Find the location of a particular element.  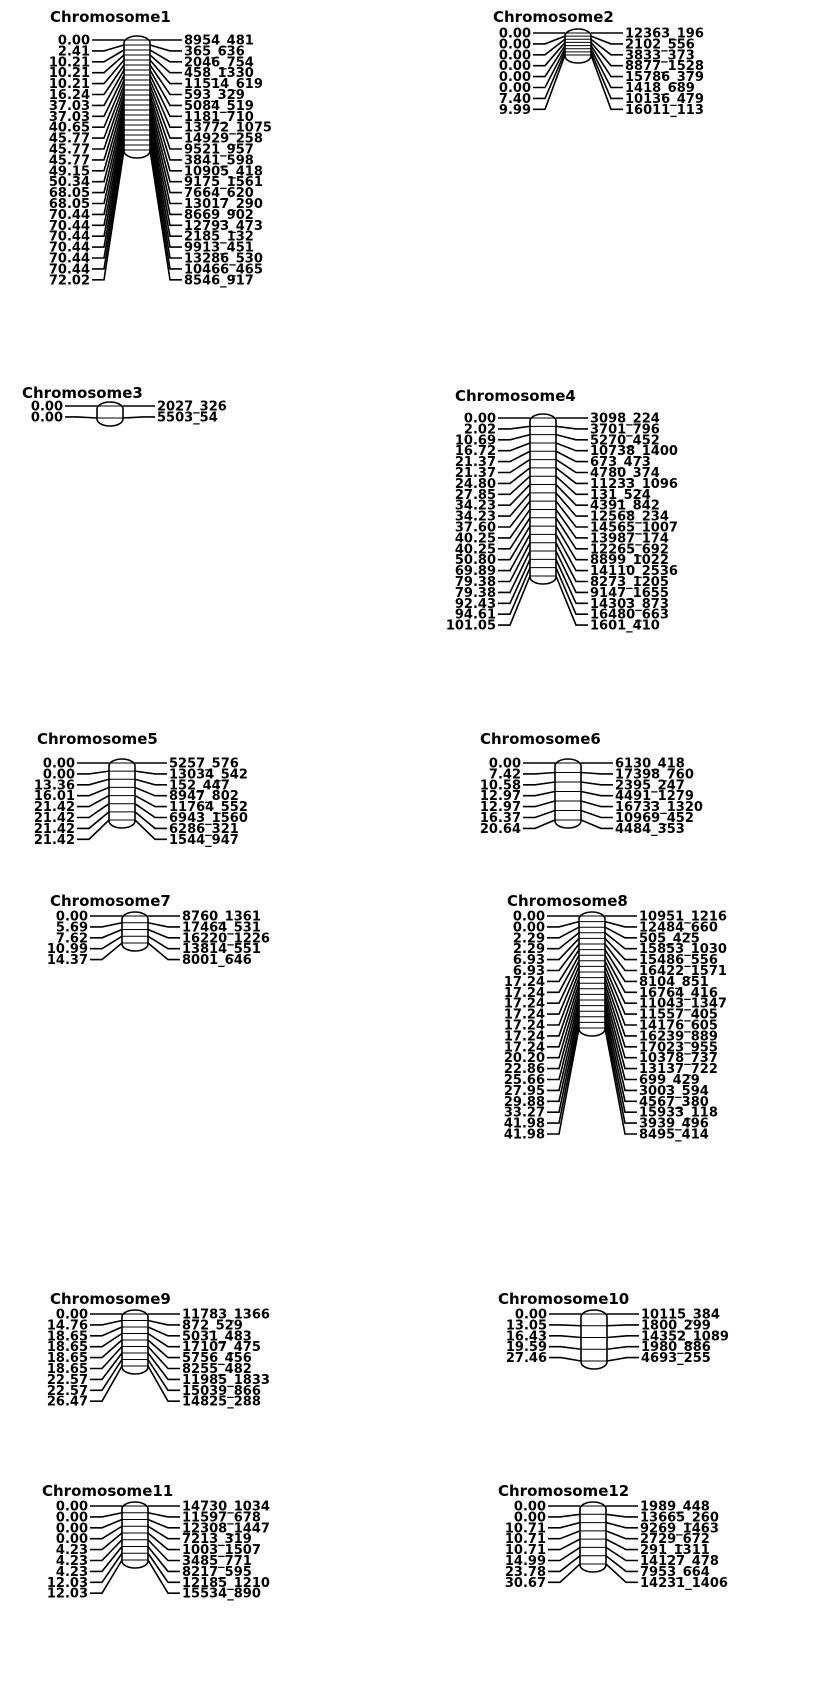

chromosome-2-marker-label: 16011_113 is located at coordinates (664, 110).